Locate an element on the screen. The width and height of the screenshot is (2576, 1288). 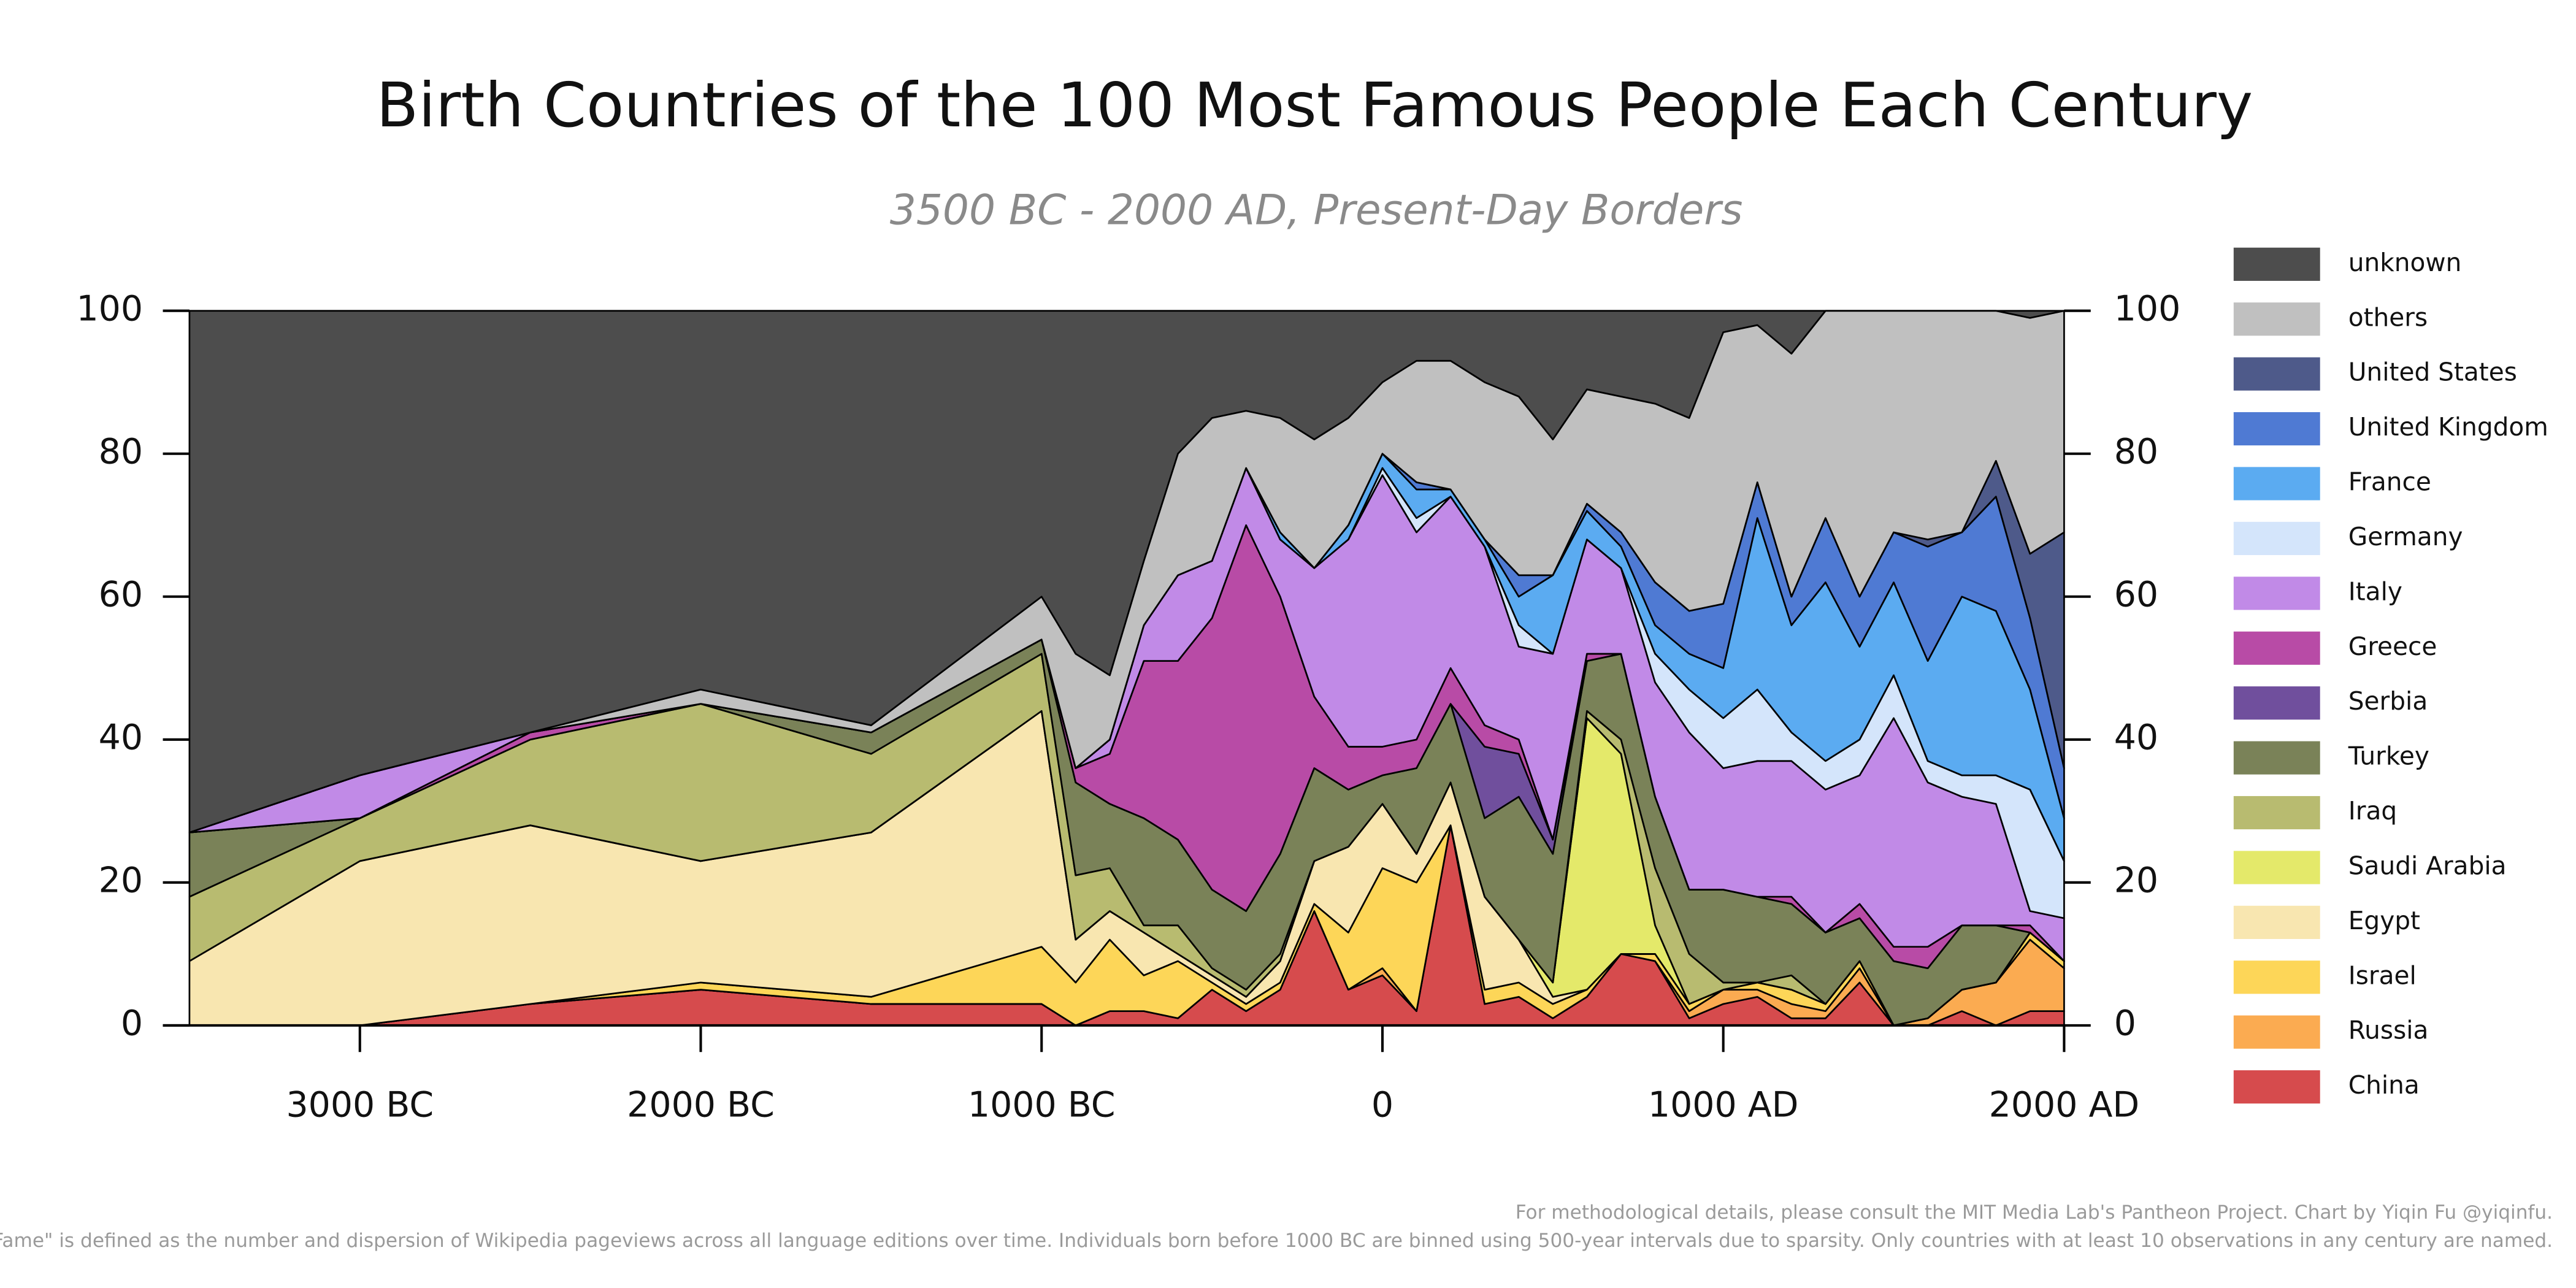
legend-label: Saudi Arabia is located at coordinates (2427, 865).